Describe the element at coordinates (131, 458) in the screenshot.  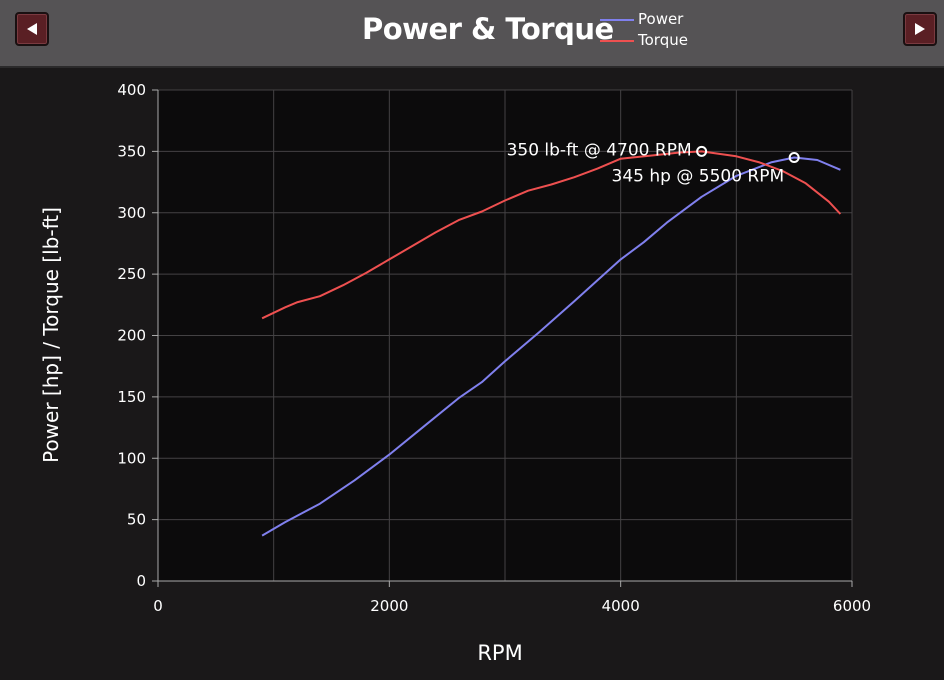
I see `y-tick-label: 100` at that location.